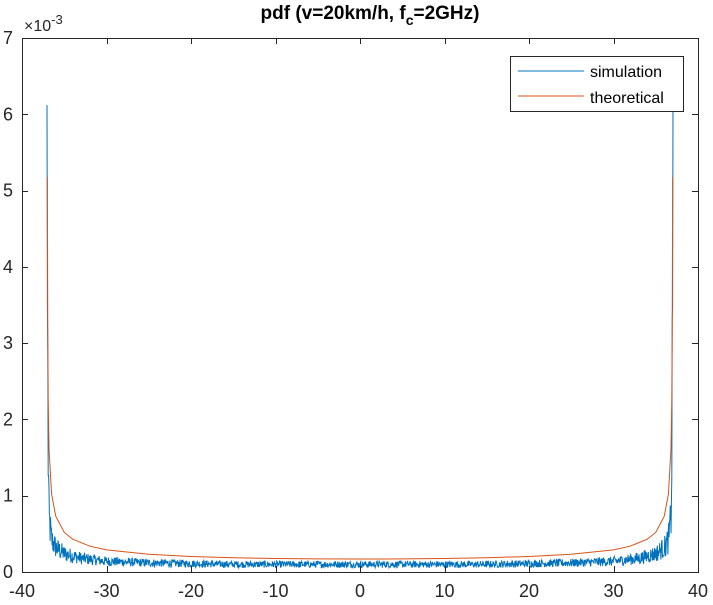  I want to click on legend-label-theoretical: theoretical, so click(627, 98).